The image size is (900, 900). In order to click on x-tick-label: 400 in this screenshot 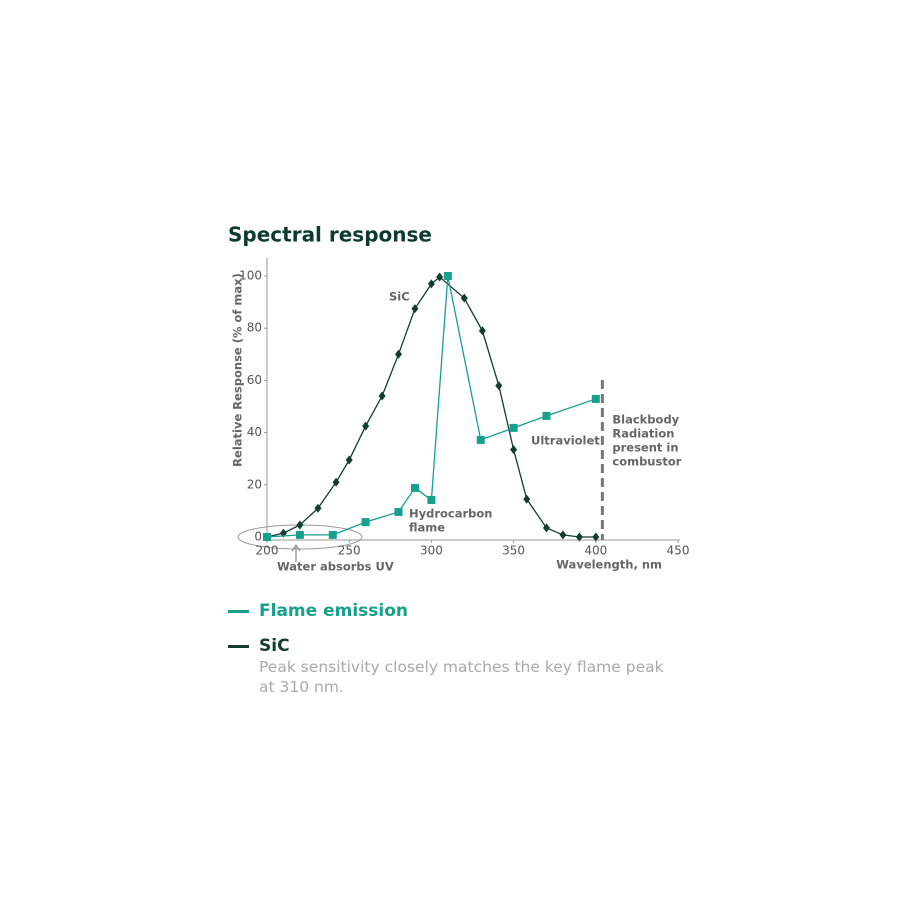, I will do `click(595, 551)`.